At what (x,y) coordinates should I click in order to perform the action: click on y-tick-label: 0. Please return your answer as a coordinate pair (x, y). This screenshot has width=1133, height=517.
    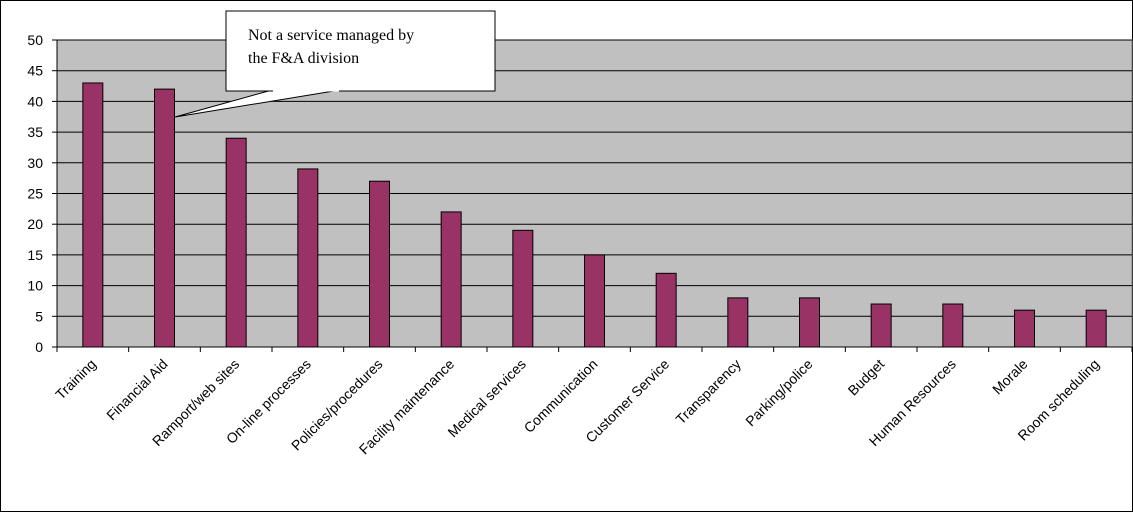
    Looking at the image, I should click on (39, 347).